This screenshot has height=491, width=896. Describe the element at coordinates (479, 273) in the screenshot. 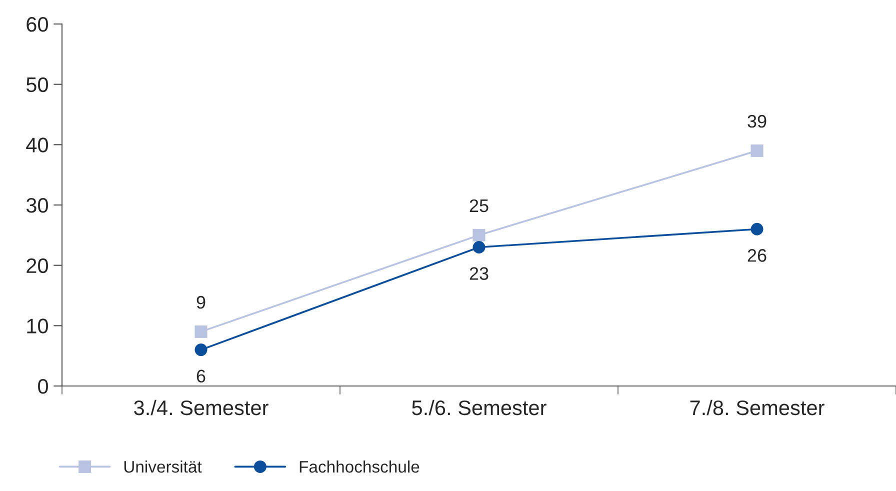

I see `data-label: 23` at that location.